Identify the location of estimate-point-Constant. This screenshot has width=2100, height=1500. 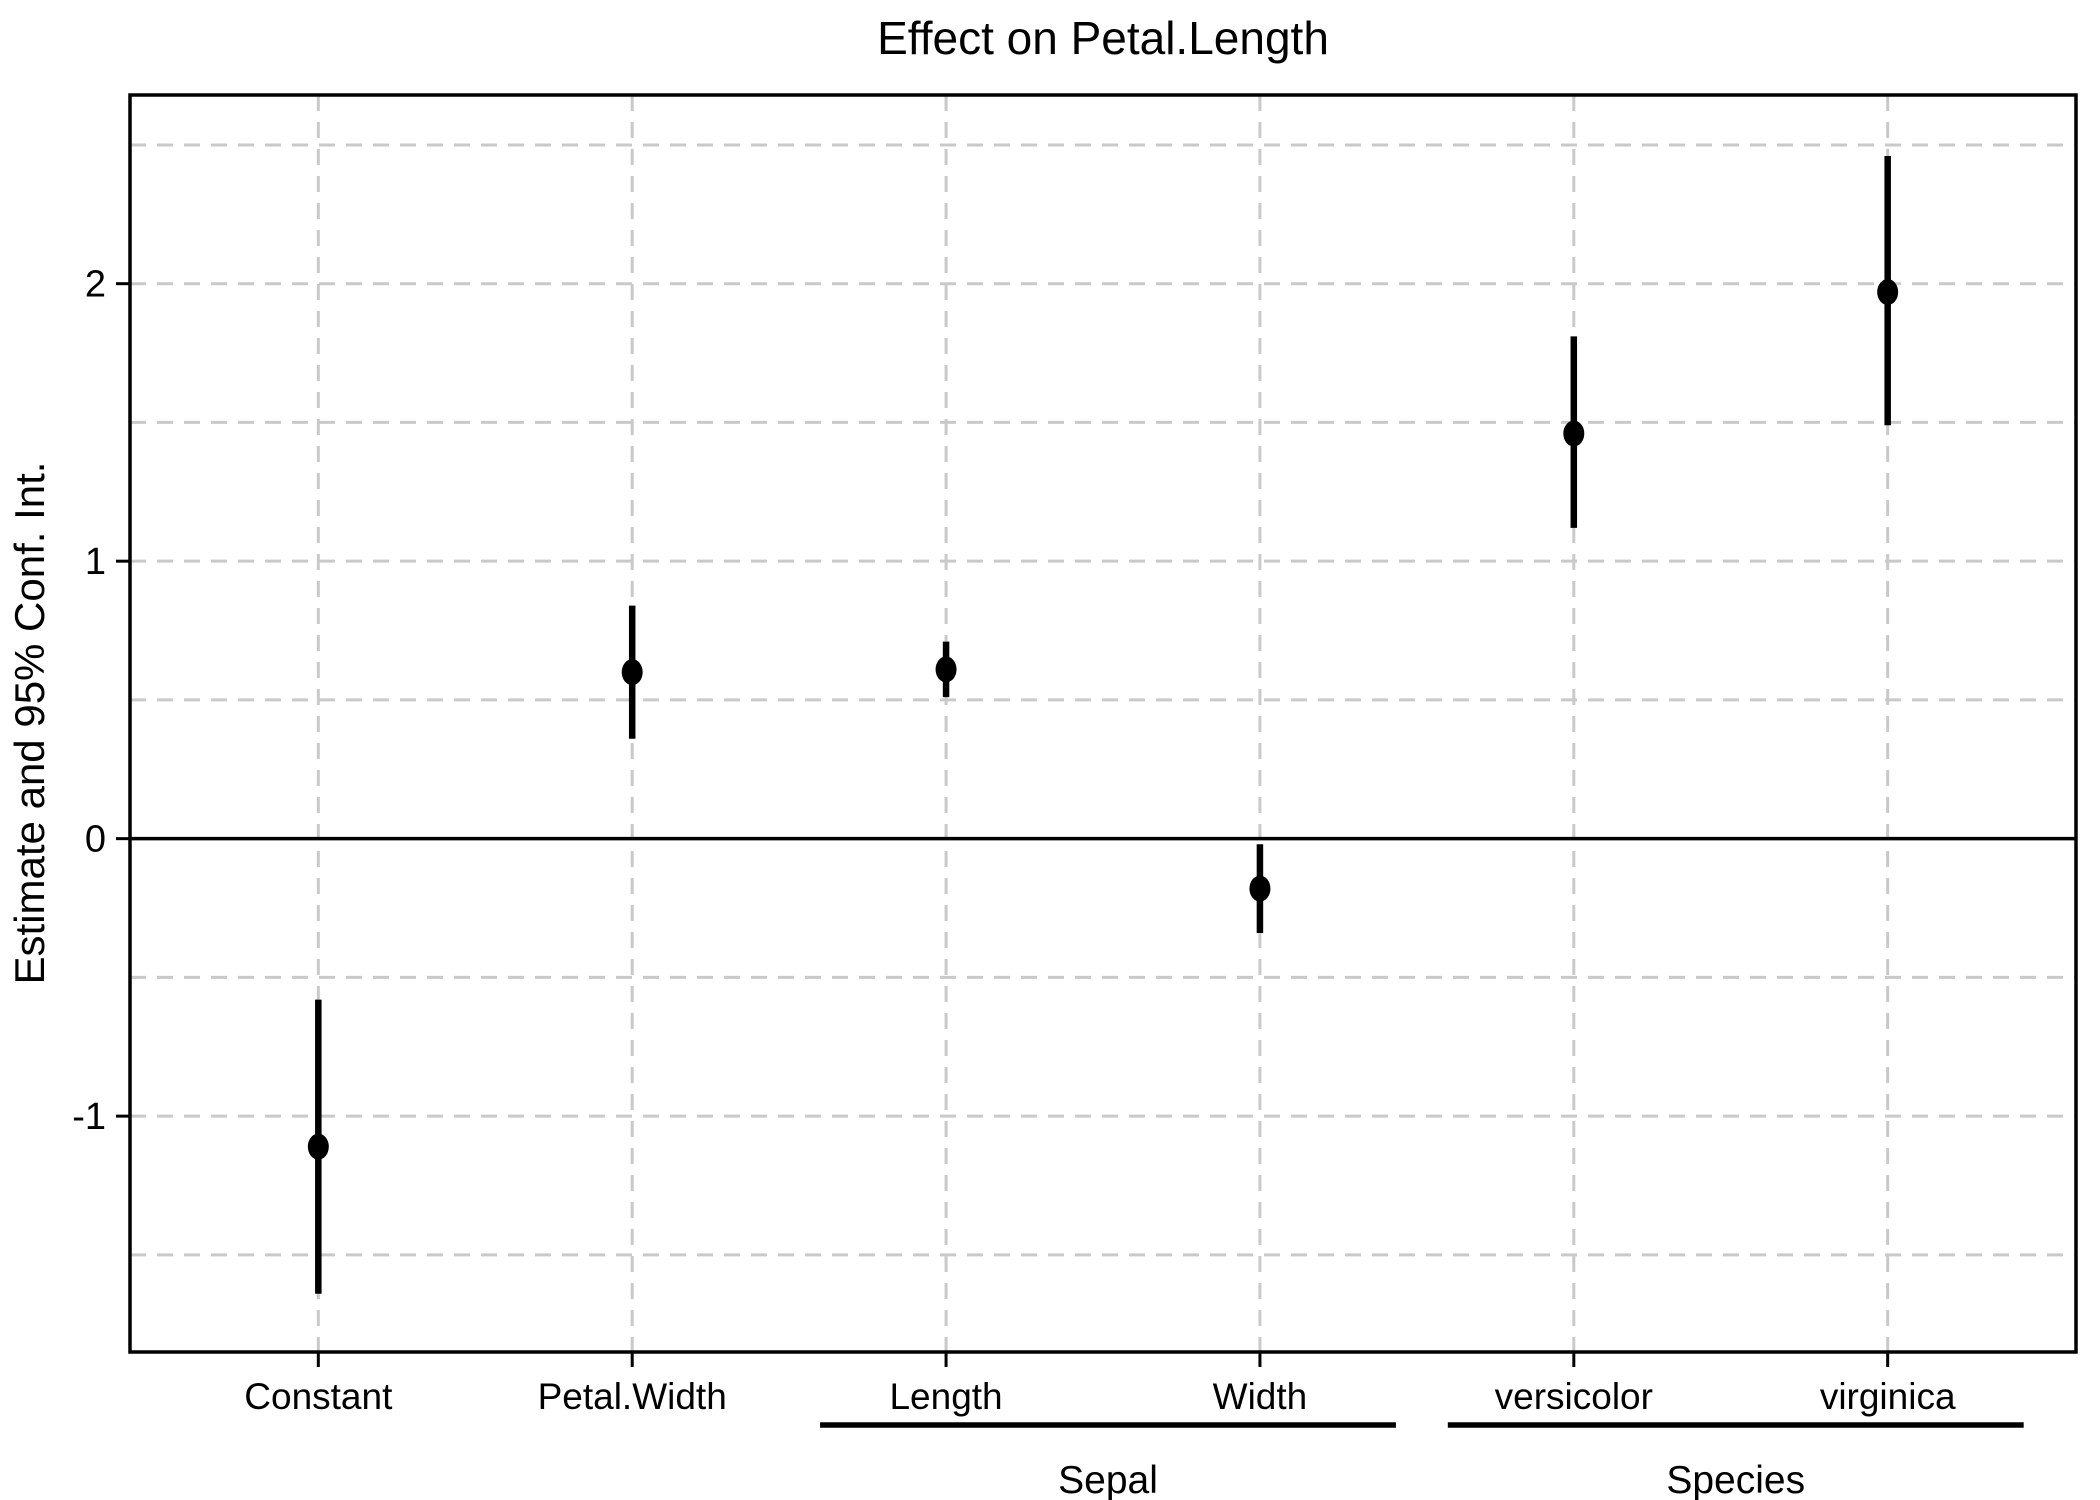
(318, 1146).